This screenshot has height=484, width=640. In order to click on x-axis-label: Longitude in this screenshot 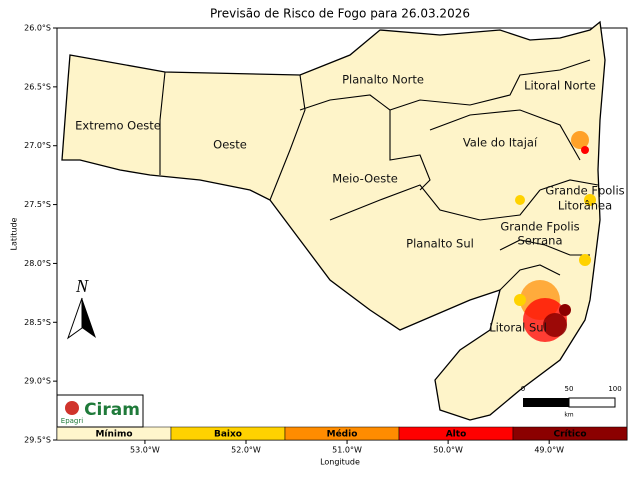, I will do `click(340, 462)`.